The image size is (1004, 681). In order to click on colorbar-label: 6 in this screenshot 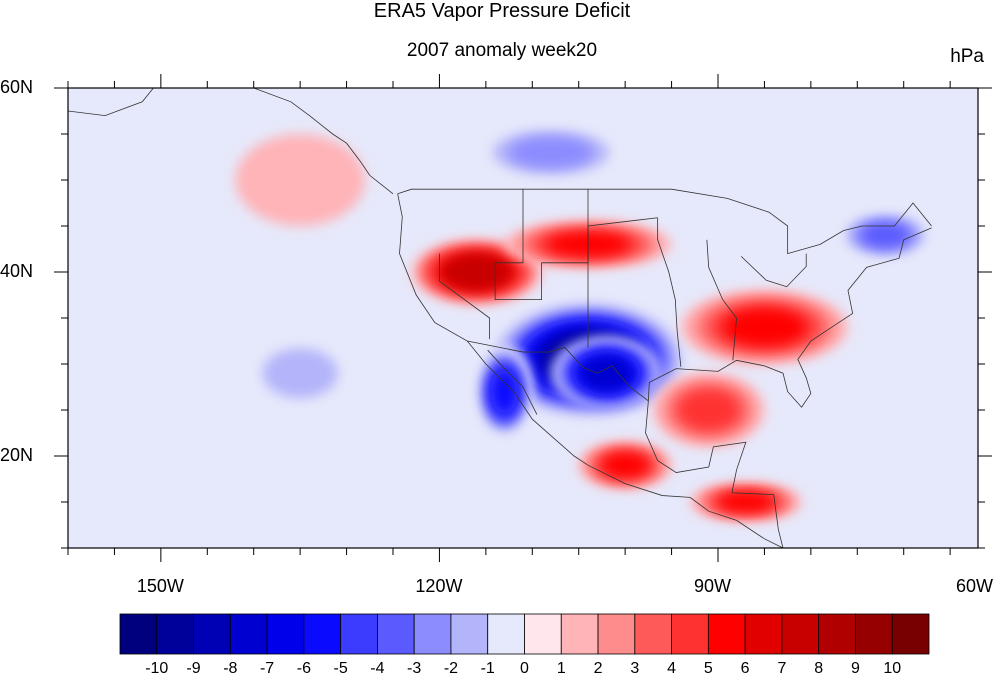, I will do `click(745, 668)`.